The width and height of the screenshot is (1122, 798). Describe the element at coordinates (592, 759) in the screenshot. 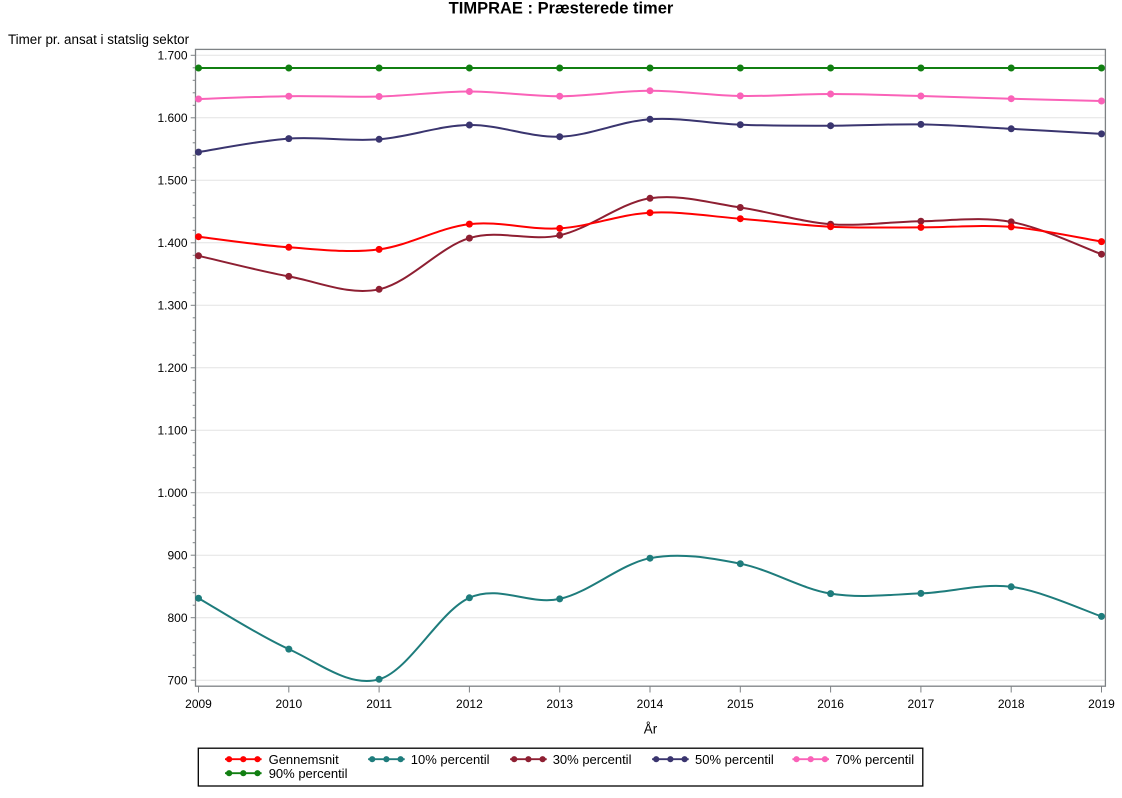

I see `svg-text: 30% percentil` at that location.